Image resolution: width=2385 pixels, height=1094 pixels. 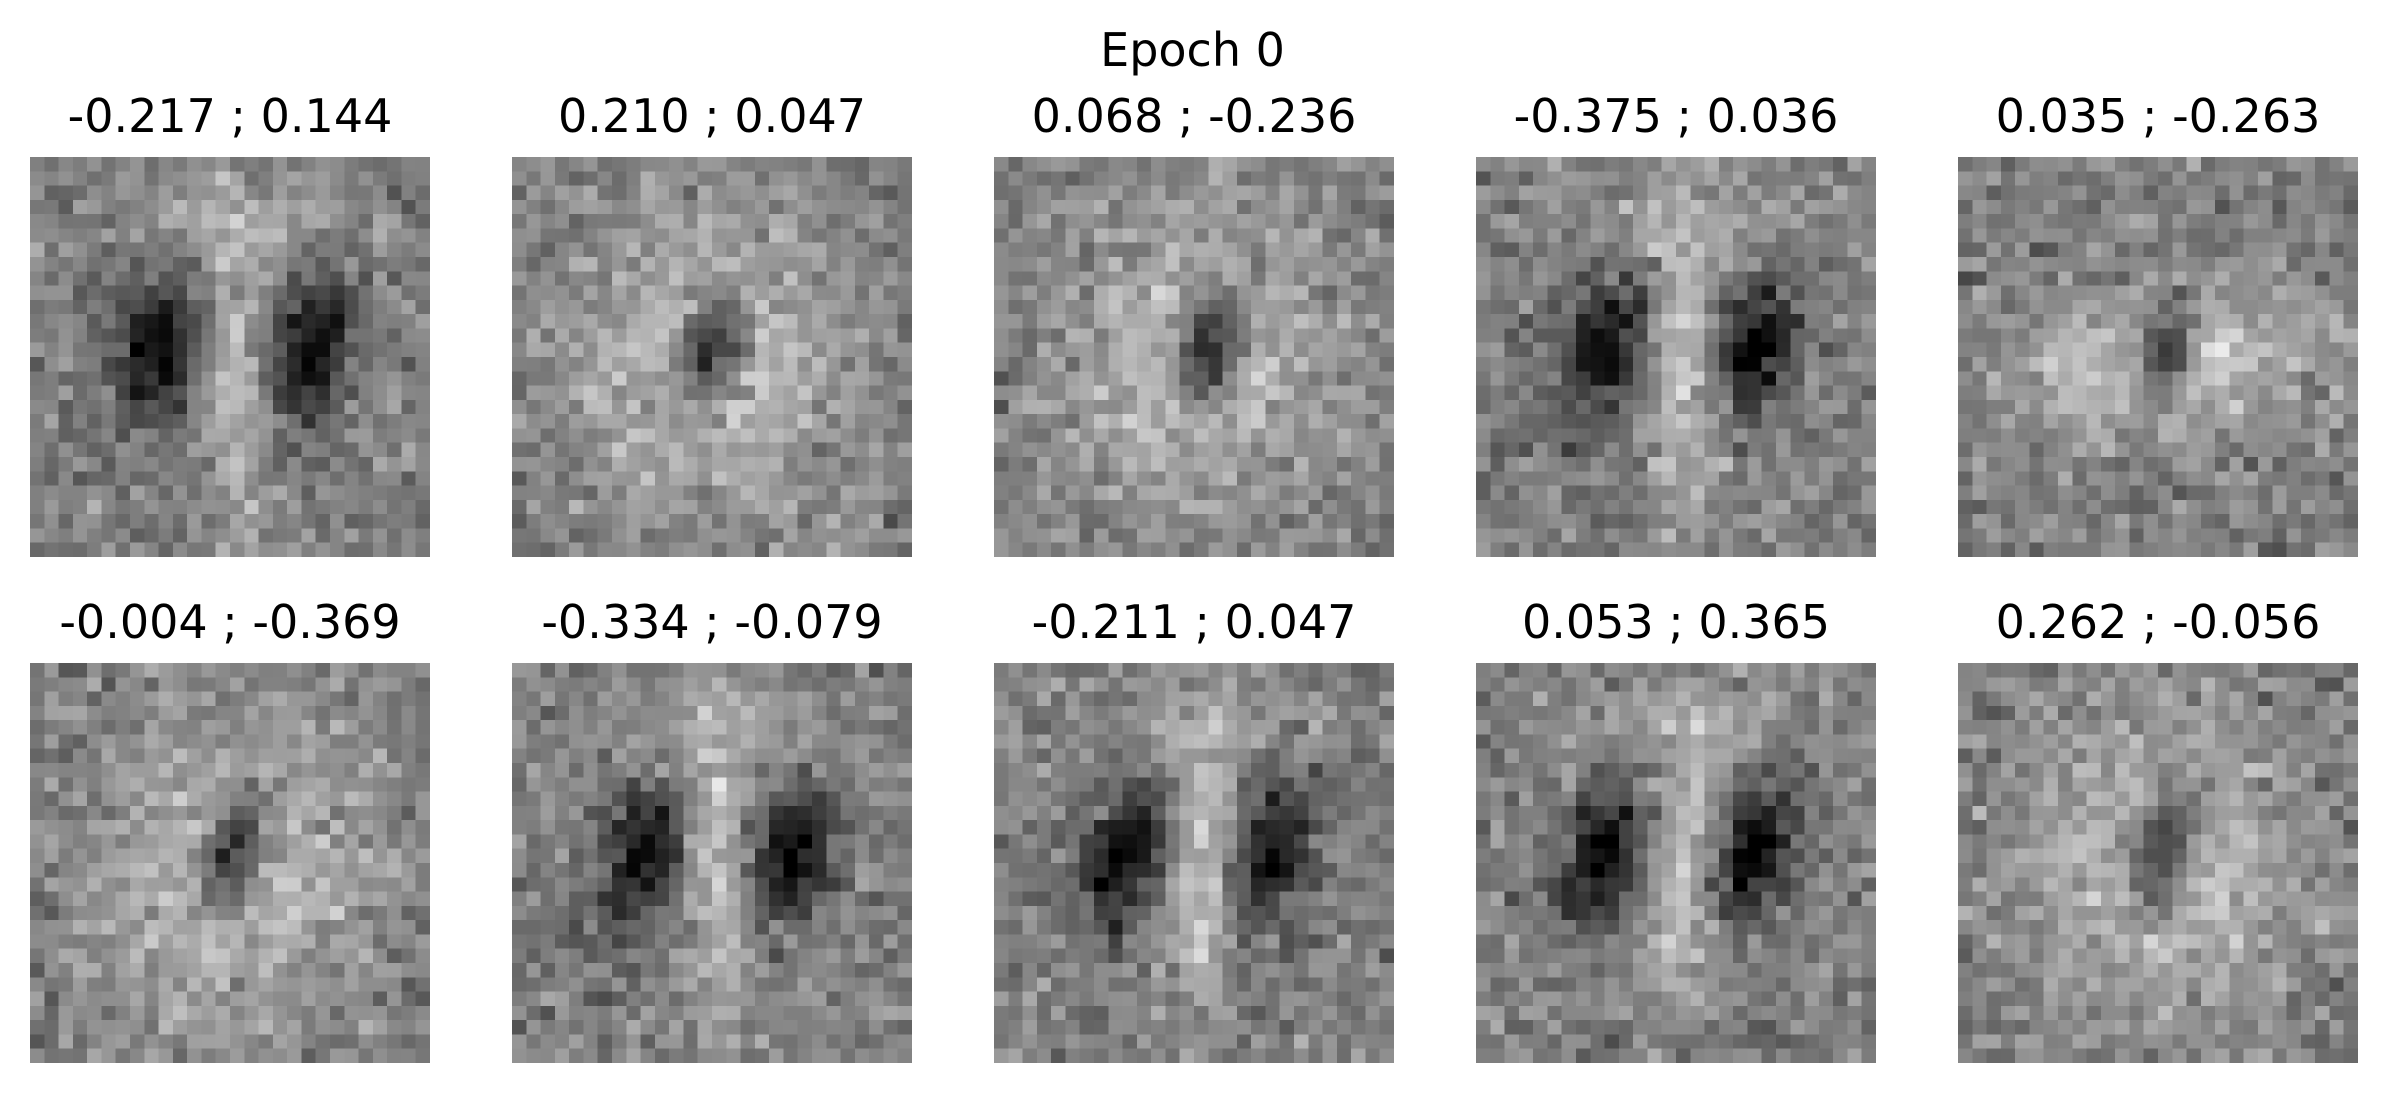 What do you see at coordinates (230, 622) in the screenshot?
I see `panel-title: -0.004 ; -0.369` at bounding box center [230, 622].